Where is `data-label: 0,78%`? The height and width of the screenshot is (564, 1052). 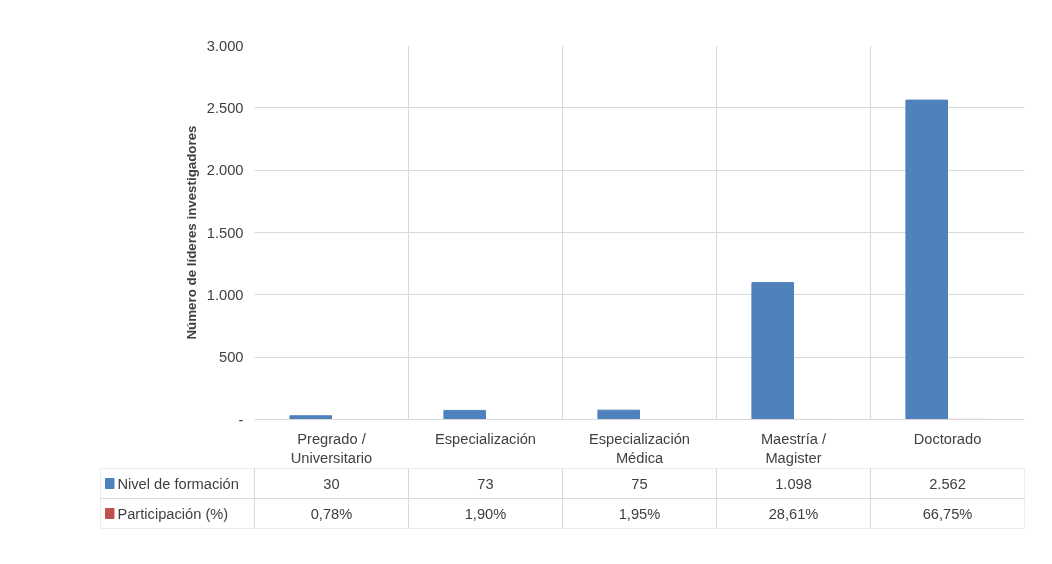 data-label: 0,78% is located at coordinates (331, 513).